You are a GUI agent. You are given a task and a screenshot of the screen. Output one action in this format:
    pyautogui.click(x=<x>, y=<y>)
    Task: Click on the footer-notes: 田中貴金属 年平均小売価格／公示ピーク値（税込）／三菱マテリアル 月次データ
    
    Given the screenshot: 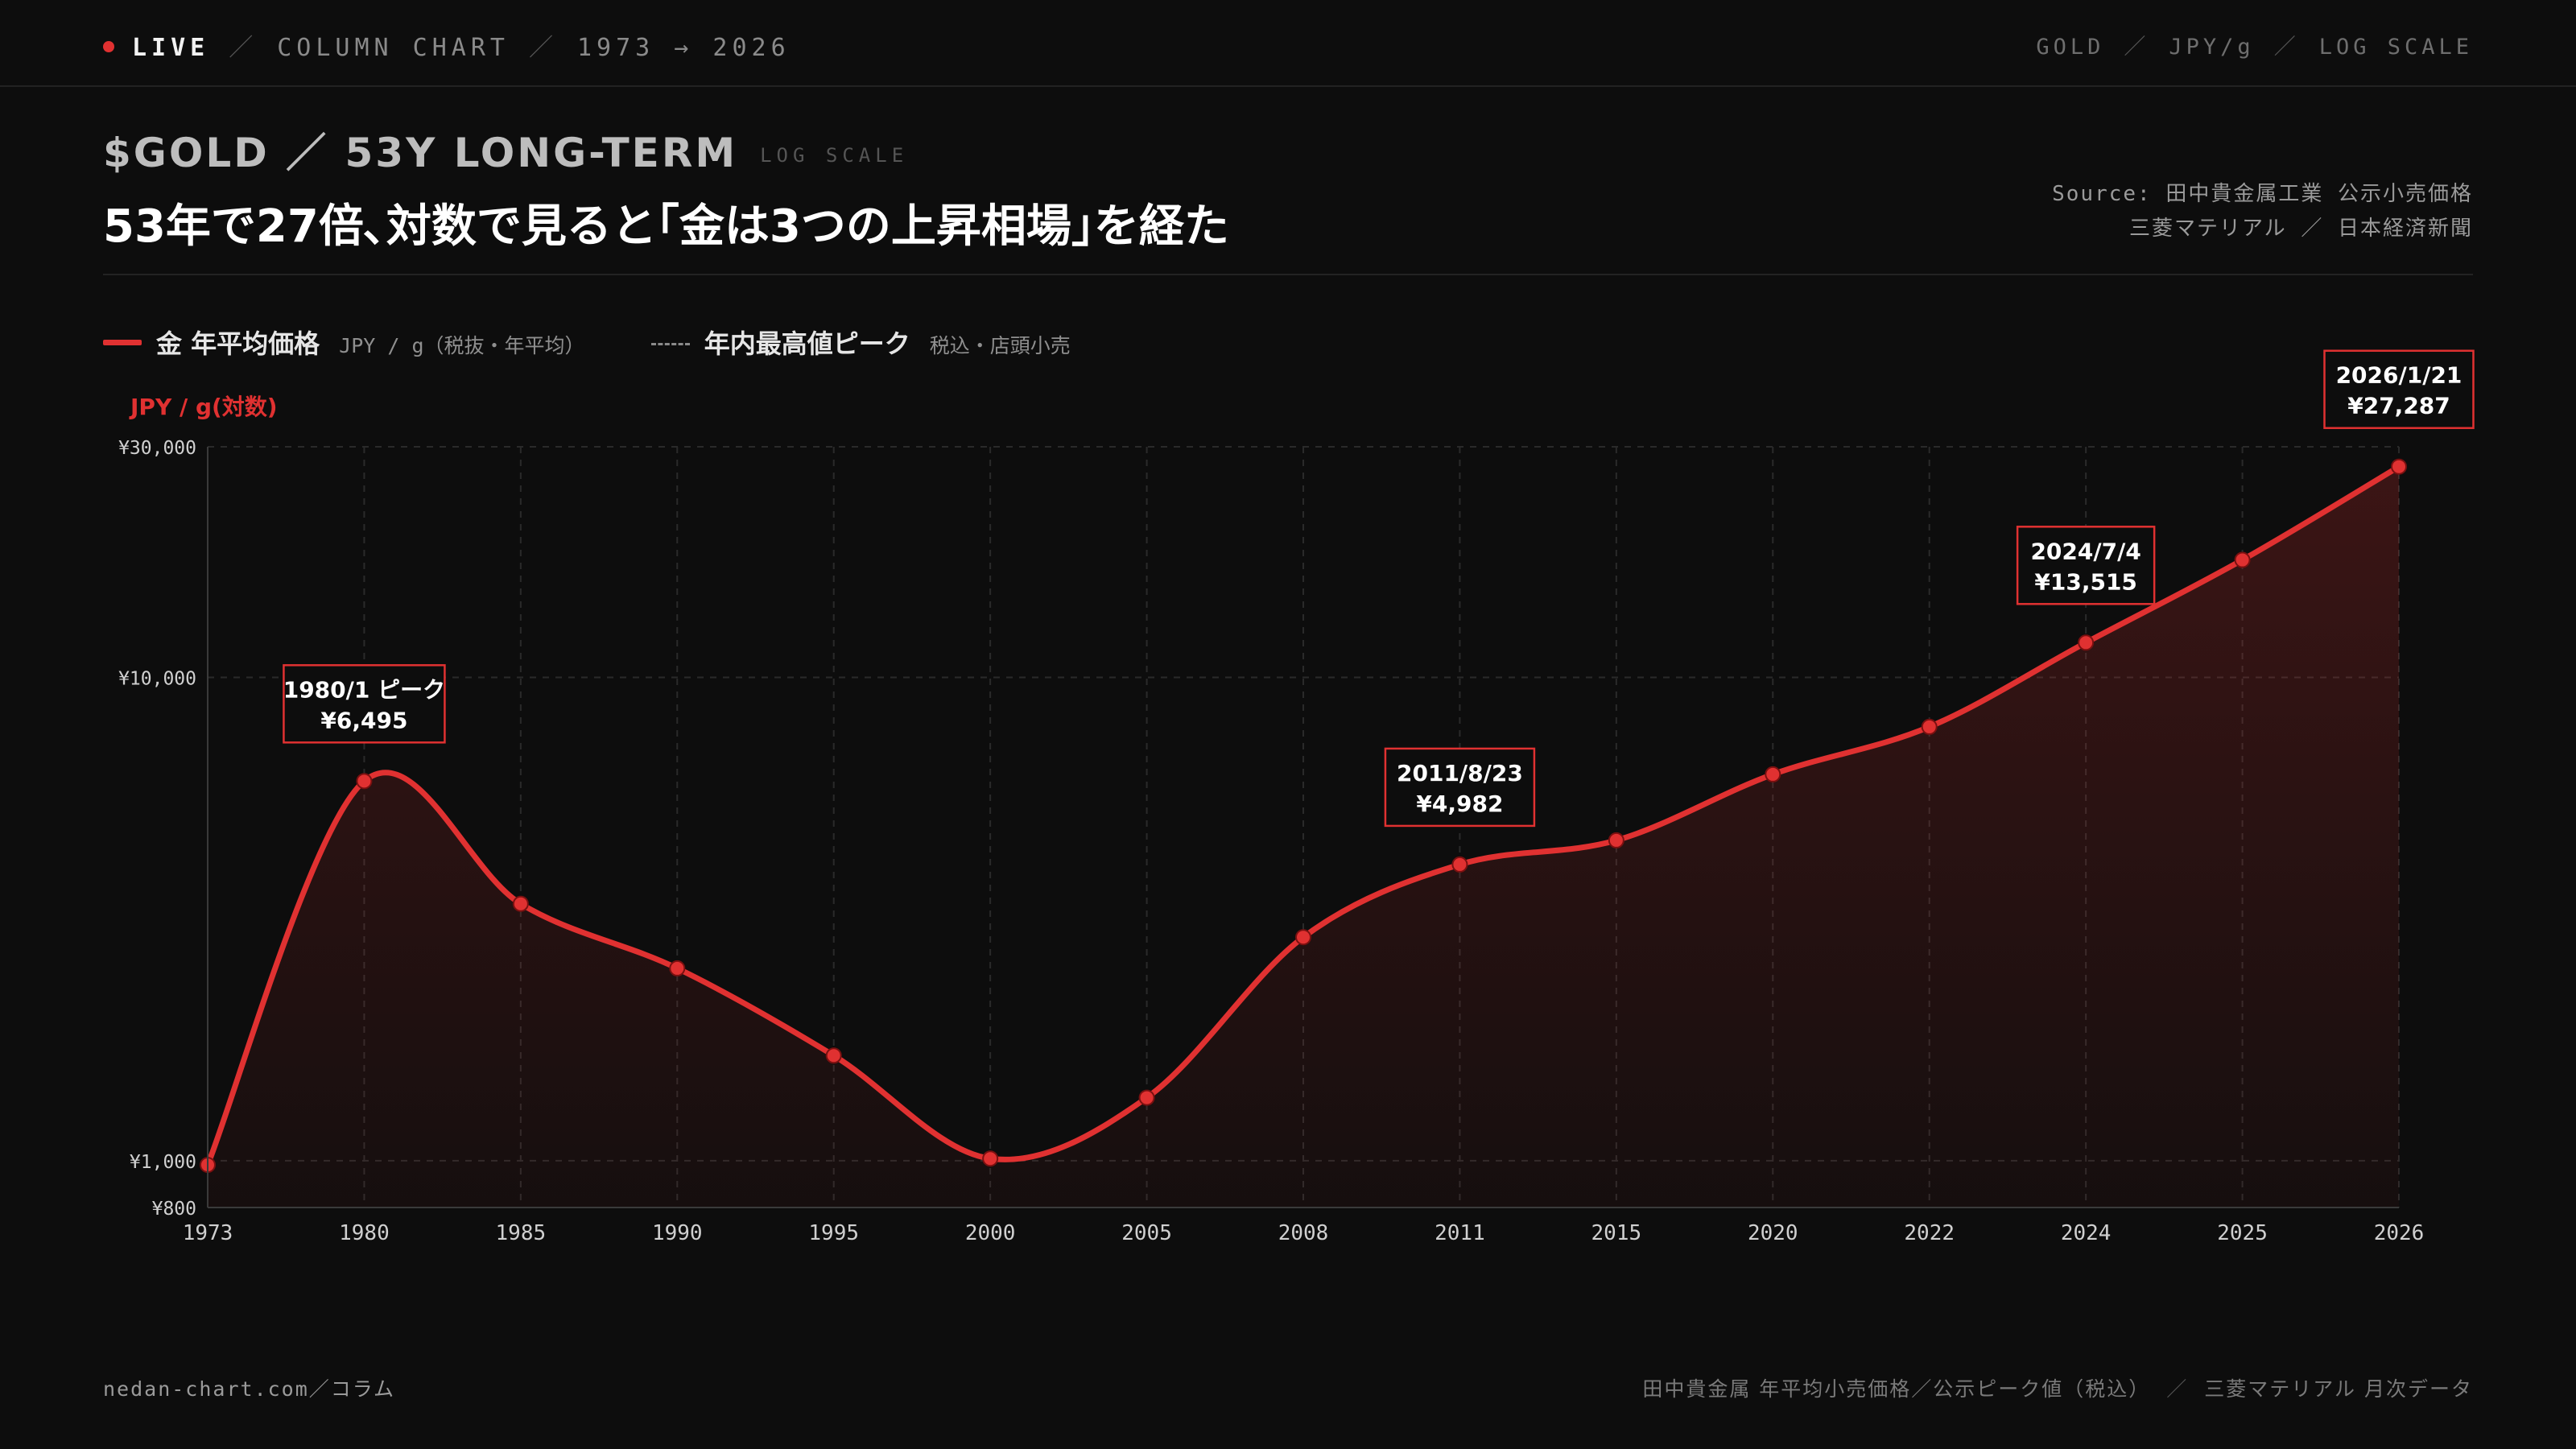 What is the action you would take?
    pyautogui.click(x=2057, y=1389)
    